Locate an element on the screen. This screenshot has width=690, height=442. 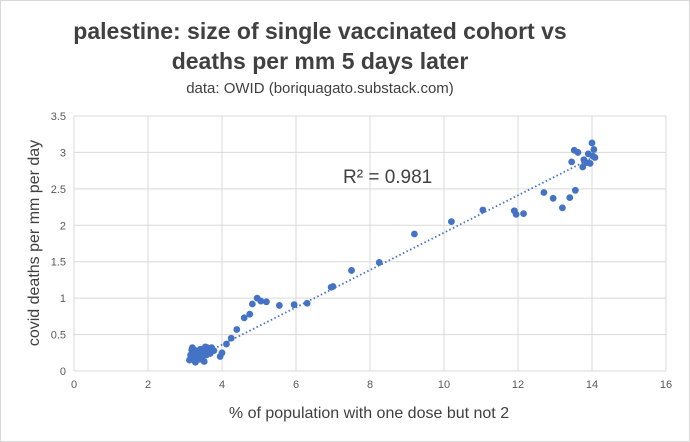
x-tick-label: 12 is located at coordinates (518, 385).